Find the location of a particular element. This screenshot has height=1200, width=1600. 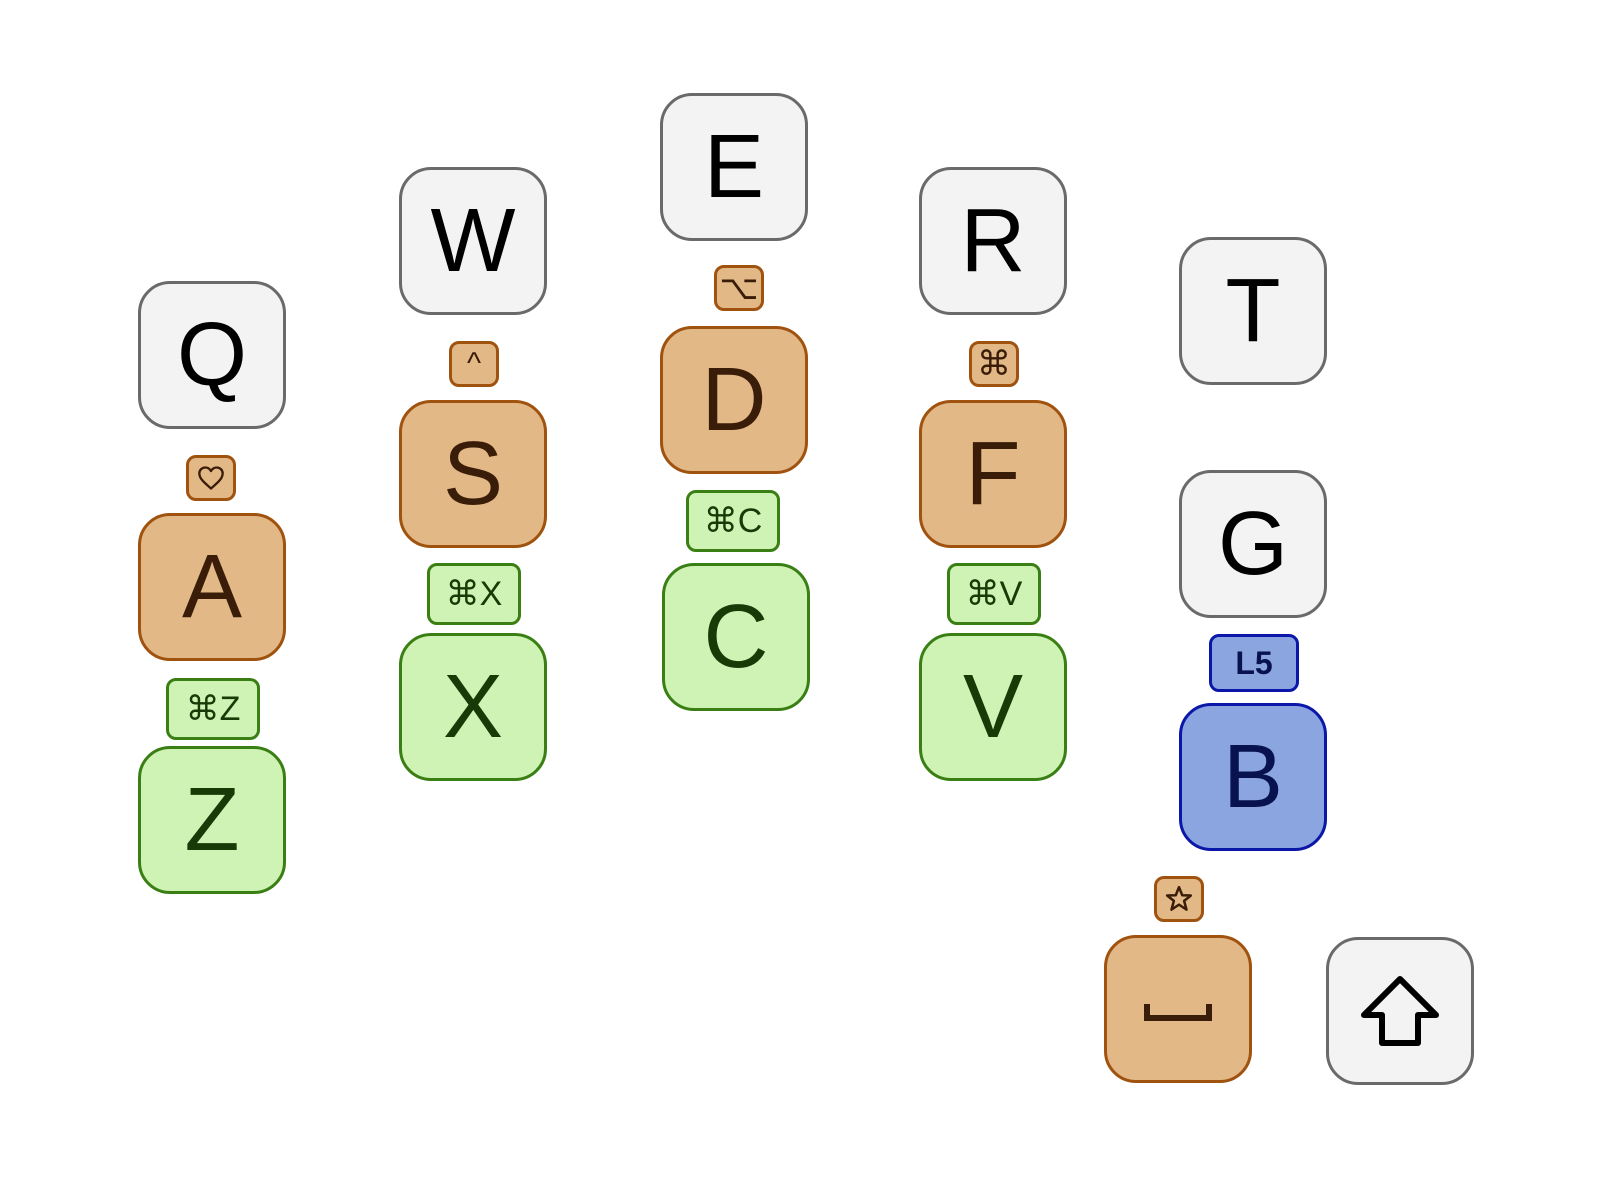

combo-a-z: ⌘Z is located at coordinates (213, 709).